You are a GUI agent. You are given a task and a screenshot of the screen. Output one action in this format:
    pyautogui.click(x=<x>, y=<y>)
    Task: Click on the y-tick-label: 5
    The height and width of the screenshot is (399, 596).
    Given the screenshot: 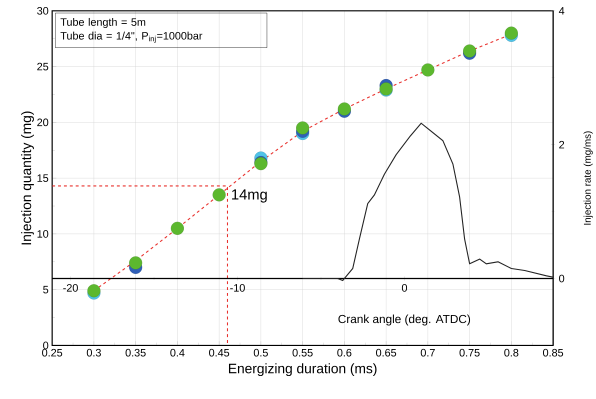 What is the action you would take?
    pyautogui.click(x=45, y=290)
    